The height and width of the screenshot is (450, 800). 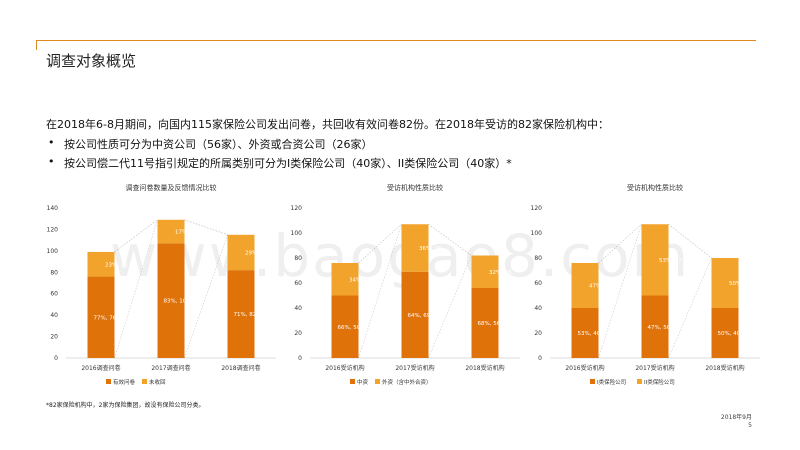 What do you see at coordinates (736, 417) in the screenshot?
I see `report-date: 2018年9月` at bounding box center [736, 417].